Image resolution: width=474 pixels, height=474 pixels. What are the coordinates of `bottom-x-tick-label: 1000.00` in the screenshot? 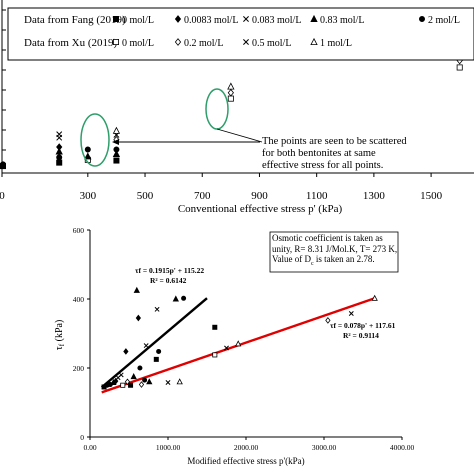 It's located at (168, 447).